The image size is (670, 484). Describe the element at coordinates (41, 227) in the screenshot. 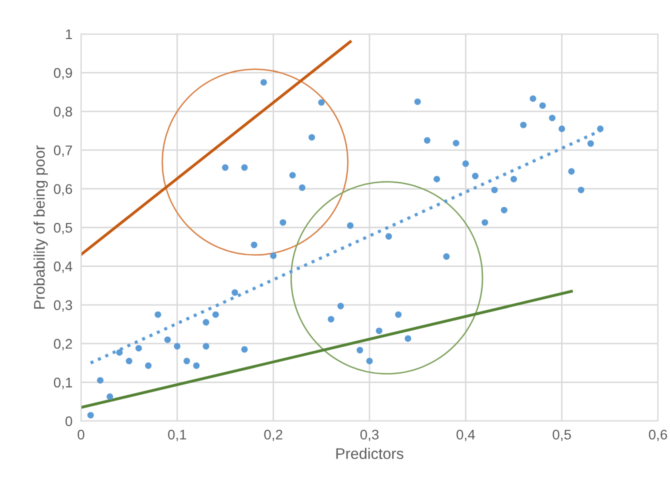

I see `y-axis-title: Probability of being poor` at that location.